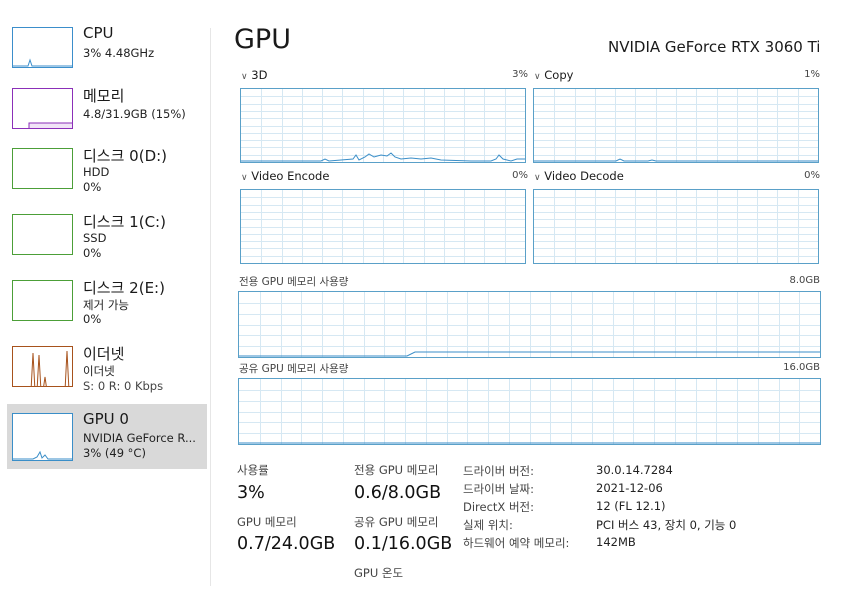 Image resolution: width=842 pixels, height=600 pixels. What do you see at coordinates (383, 226) in the screenshot?
I see `graph-video-encode` at bounding box center [383, 226].